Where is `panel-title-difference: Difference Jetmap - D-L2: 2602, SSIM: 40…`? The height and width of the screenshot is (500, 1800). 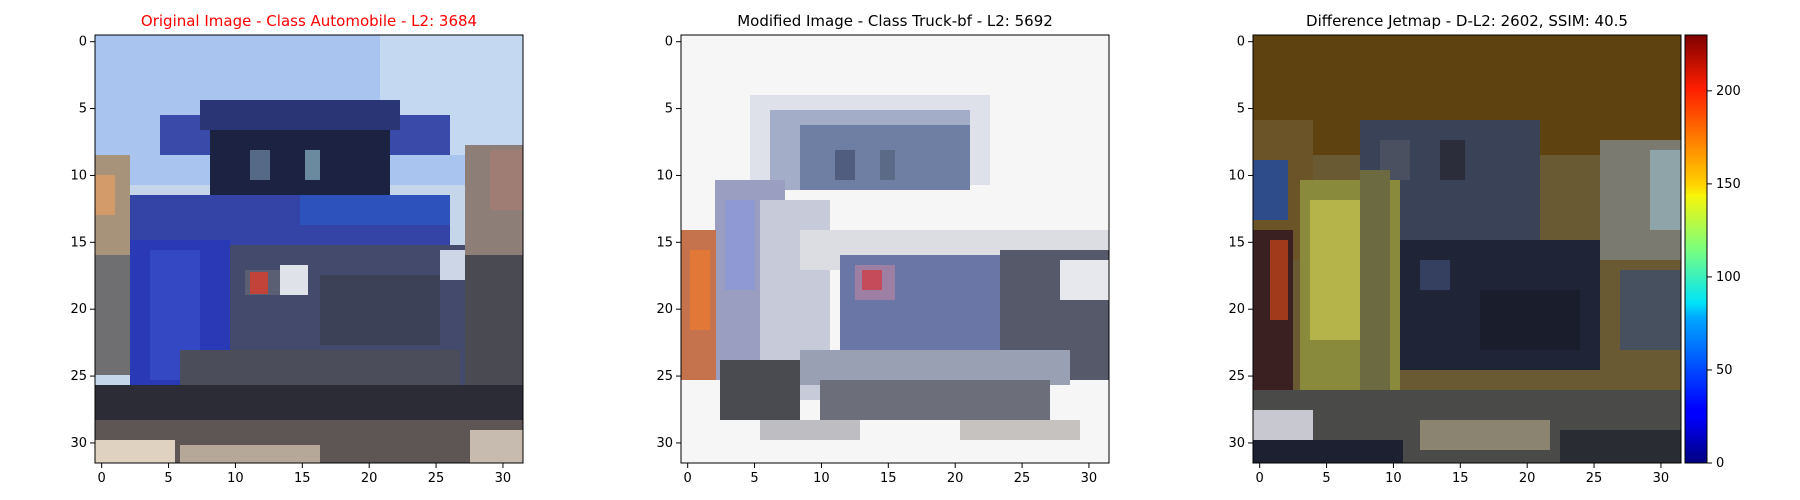
panel-title-difference: Difference Jetmap - D-L2: 2602, SSIM: 40… is located at coordinates (1467, 21).